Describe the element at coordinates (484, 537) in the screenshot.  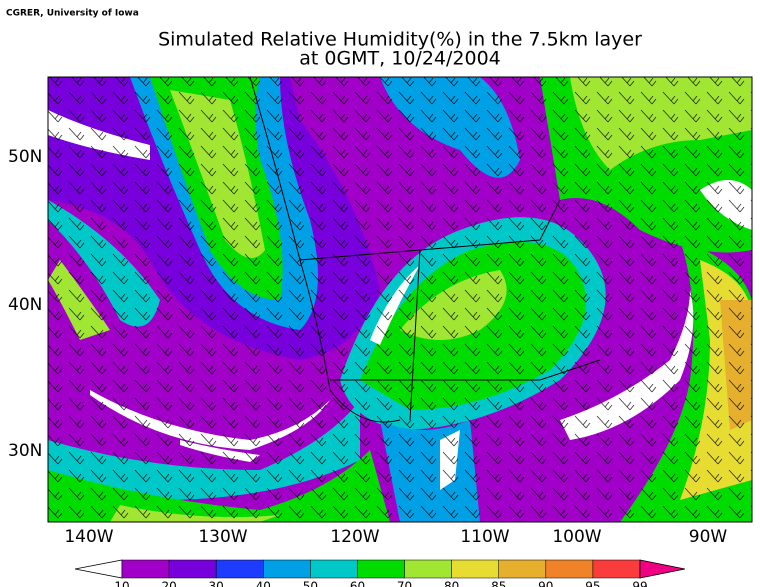
I see `lon-label: 110W` at that location.